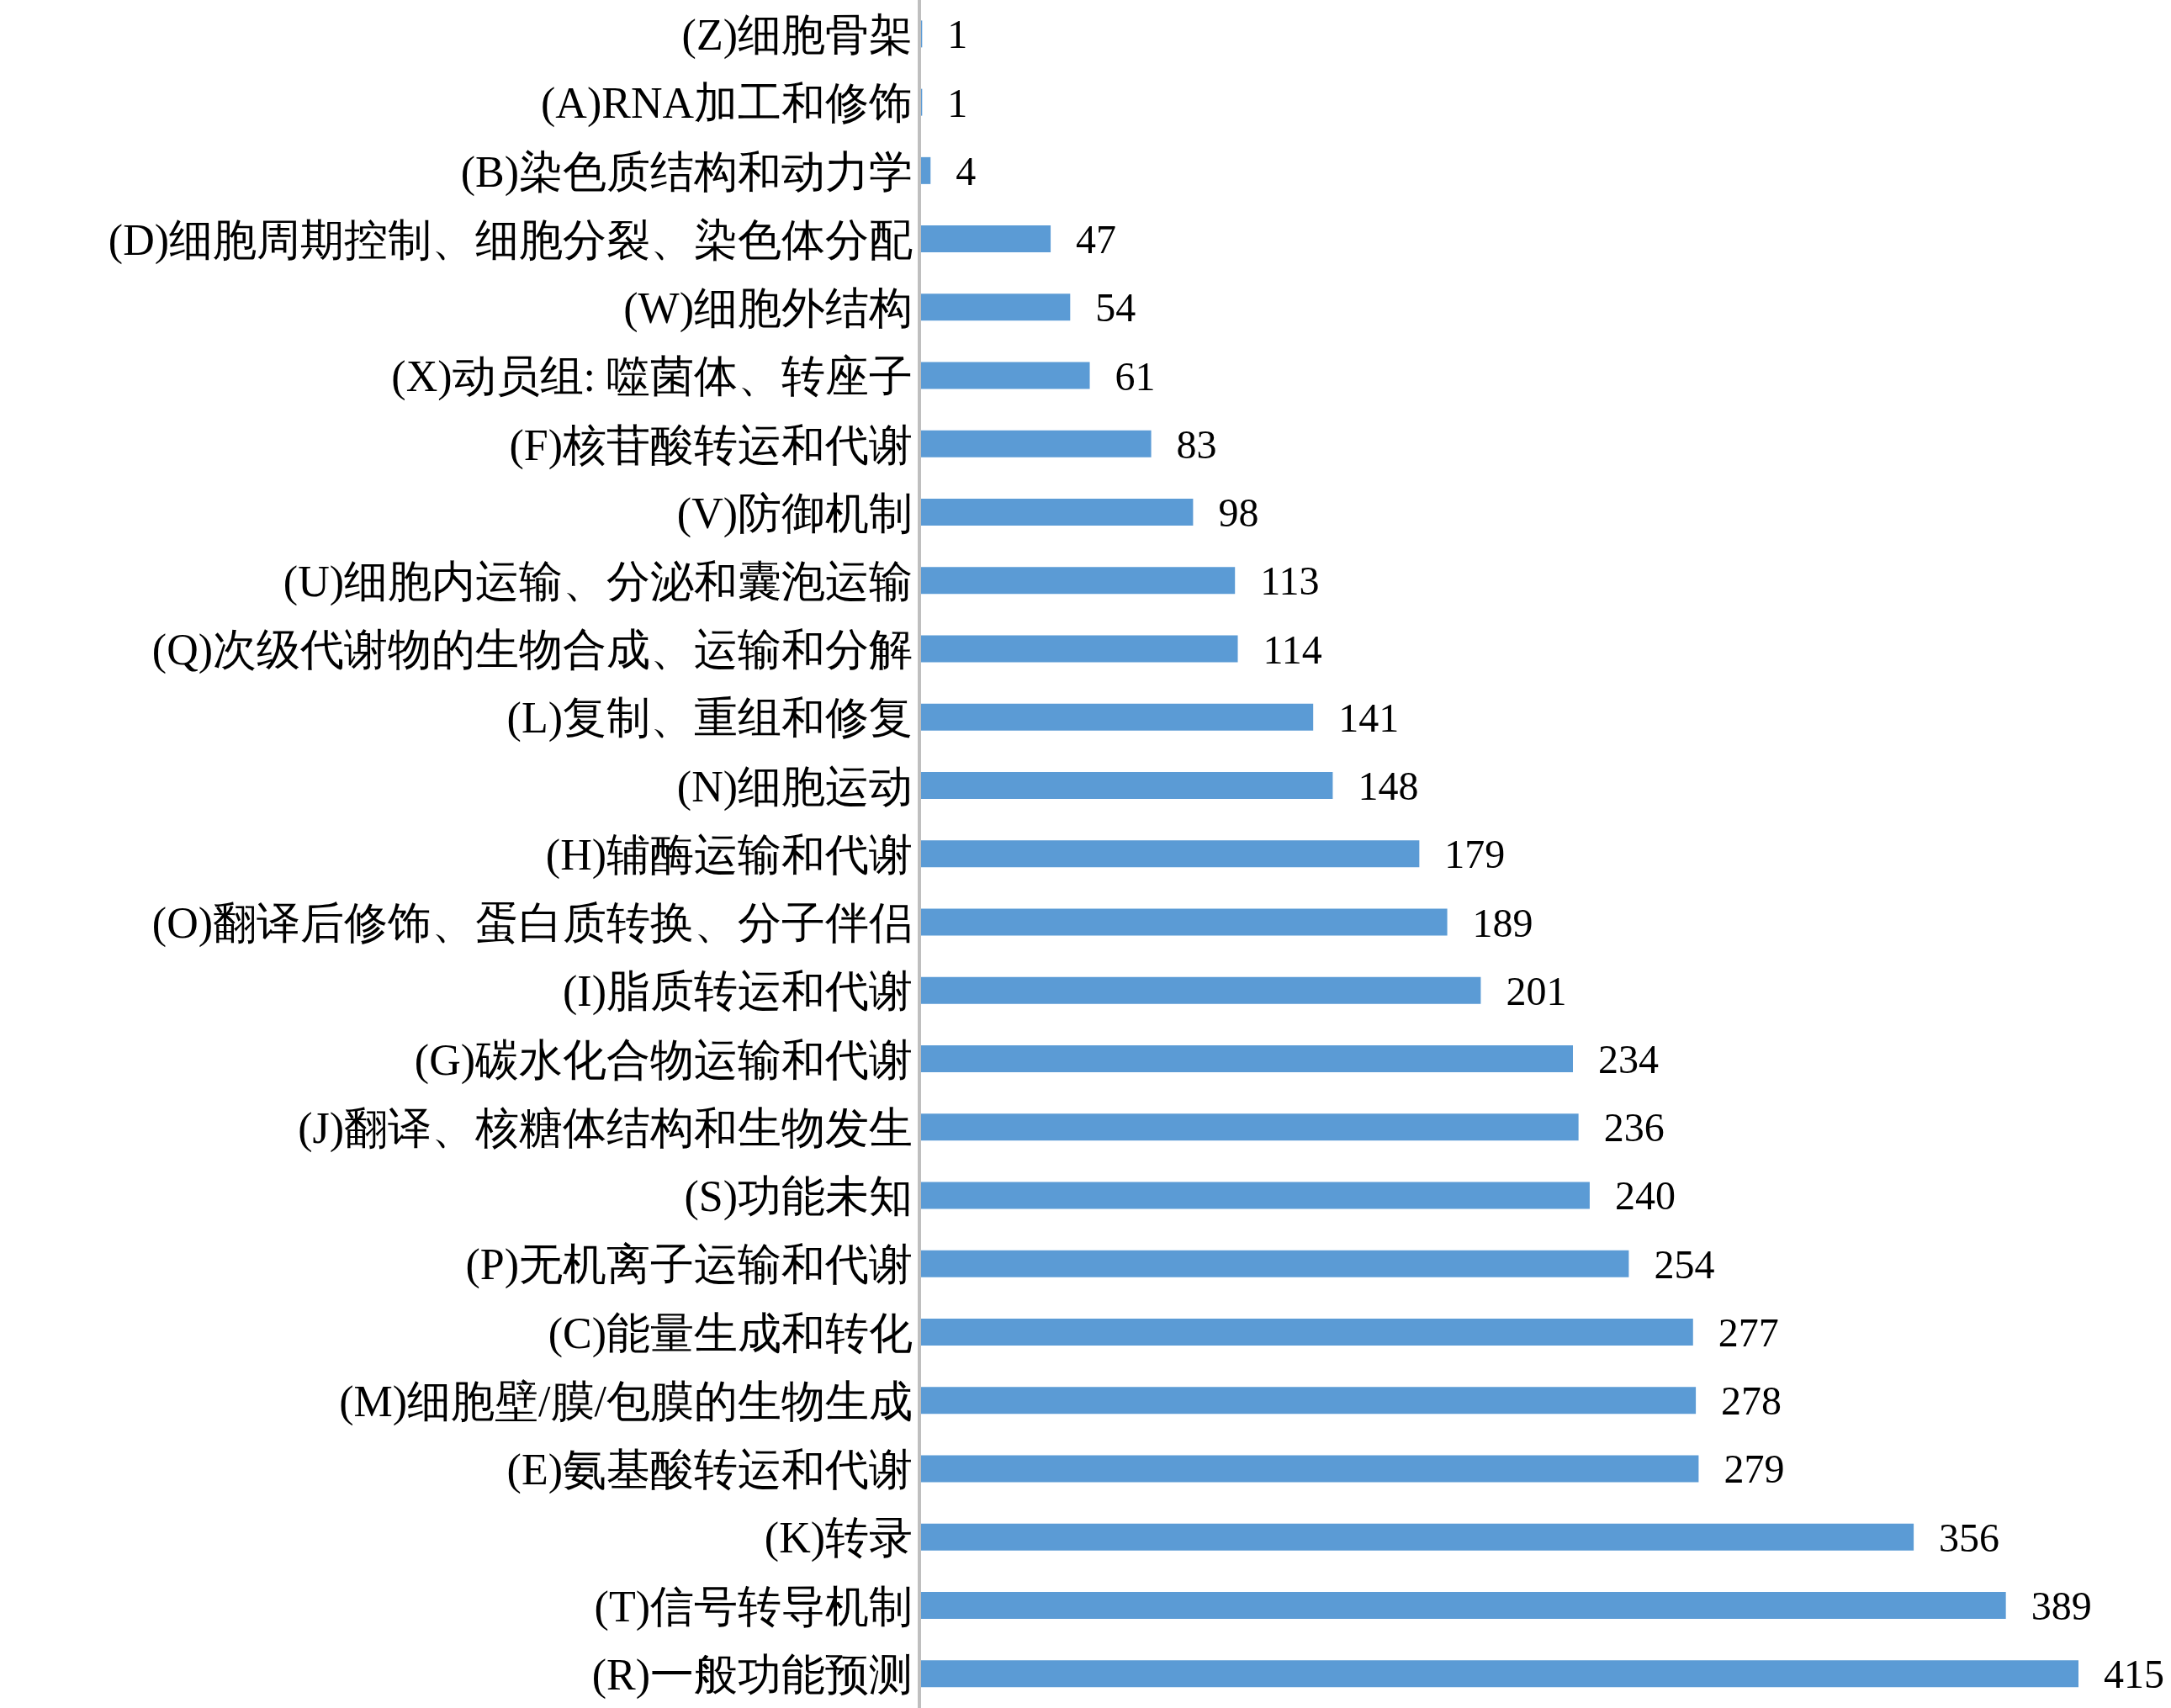 This screenshot has width=2171, height=1708. Describe the element at coordinates (1754, 1469) in the screenshot. I see `data-label: 279` at that location.